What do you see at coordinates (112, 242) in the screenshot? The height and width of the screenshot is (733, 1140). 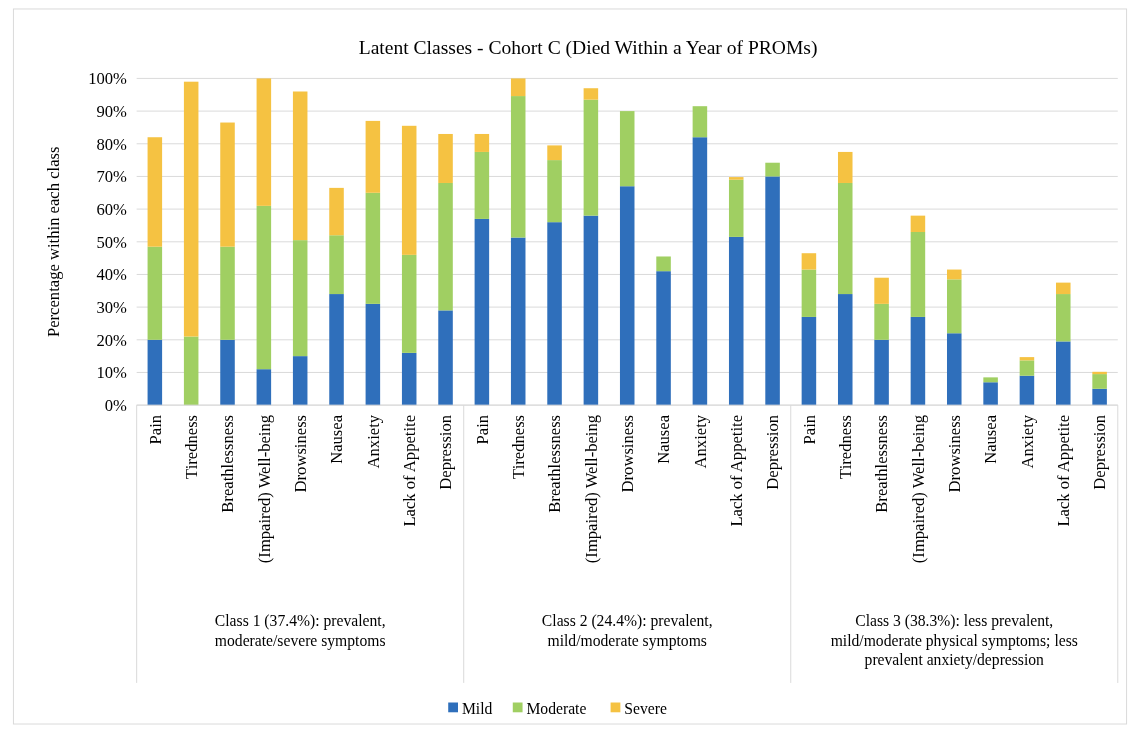 I see `y-tick-label: 50%` at bounding box center [112, 242].